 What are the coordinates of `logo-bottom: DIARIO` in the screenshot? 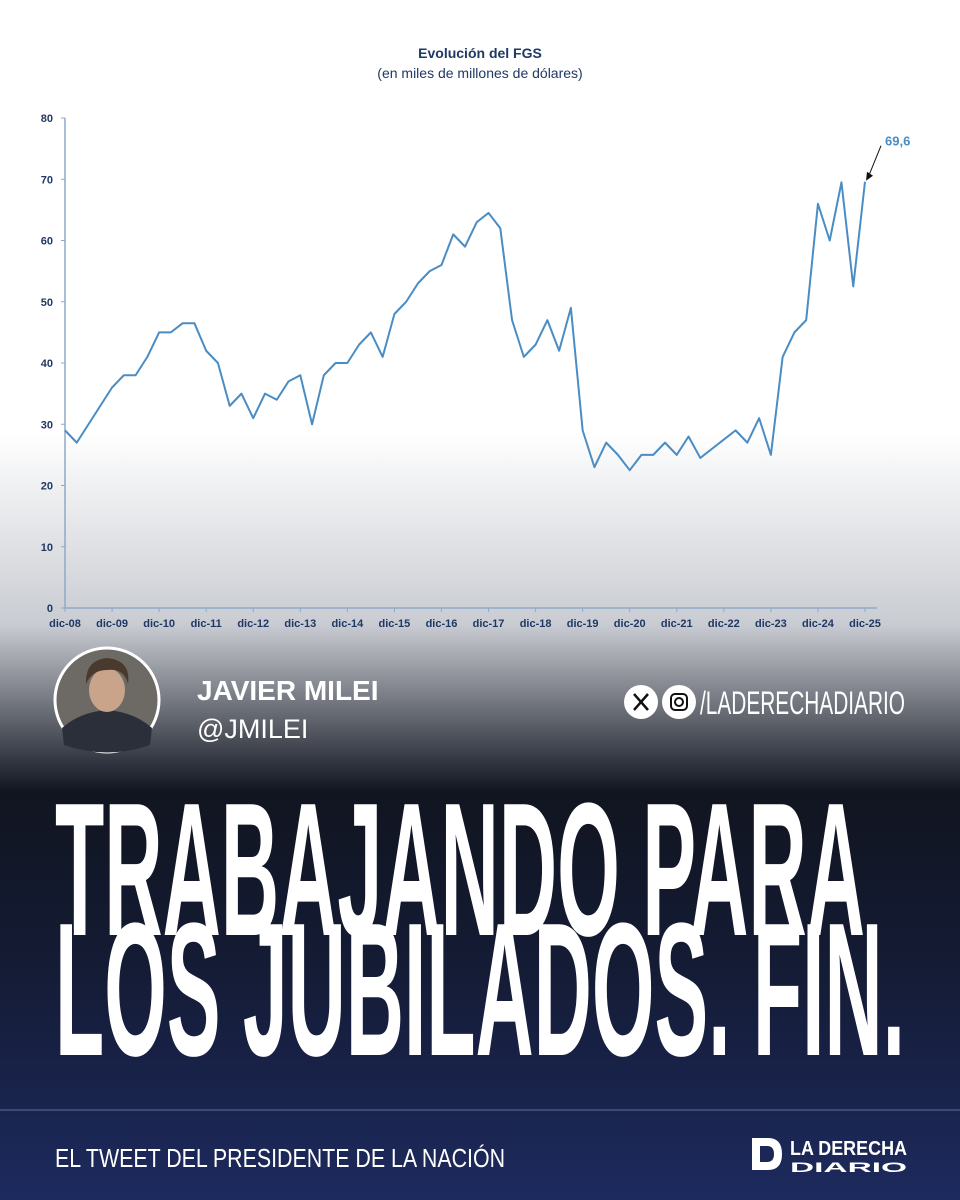 It's located at (848, 1167).